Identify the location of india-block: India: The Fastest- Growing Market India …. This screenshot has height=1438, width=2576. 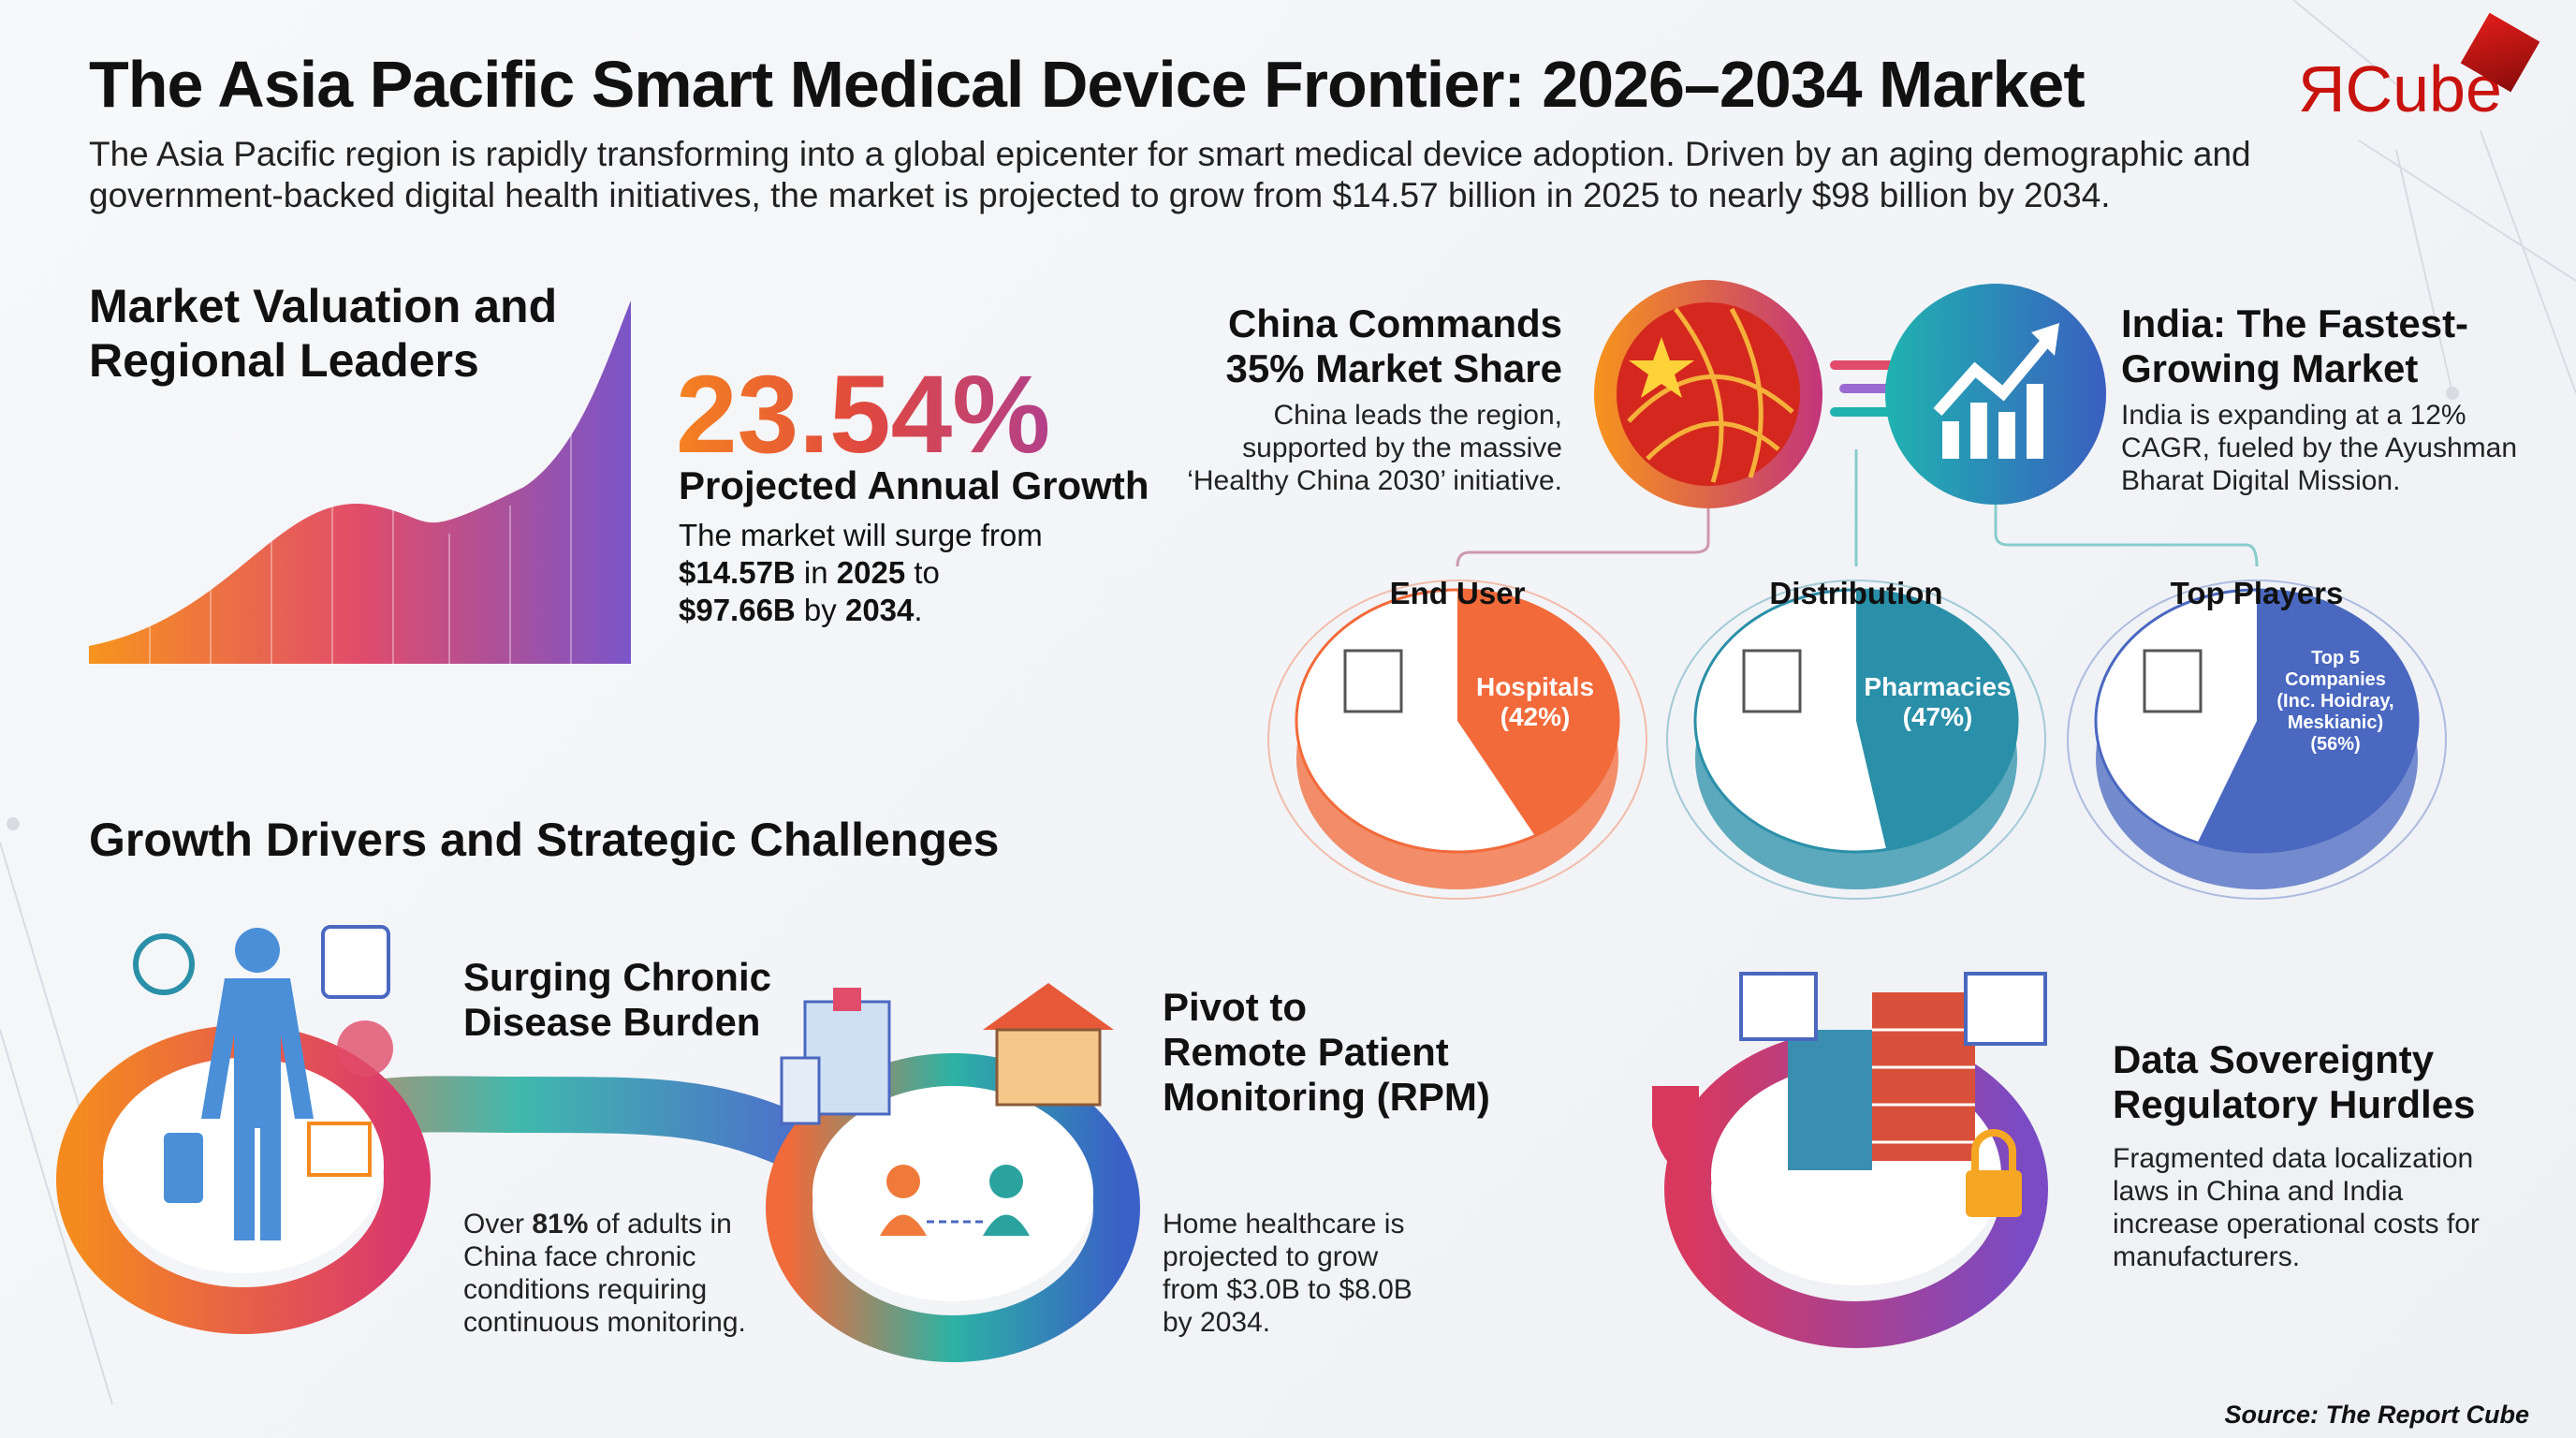
(2319, 399).